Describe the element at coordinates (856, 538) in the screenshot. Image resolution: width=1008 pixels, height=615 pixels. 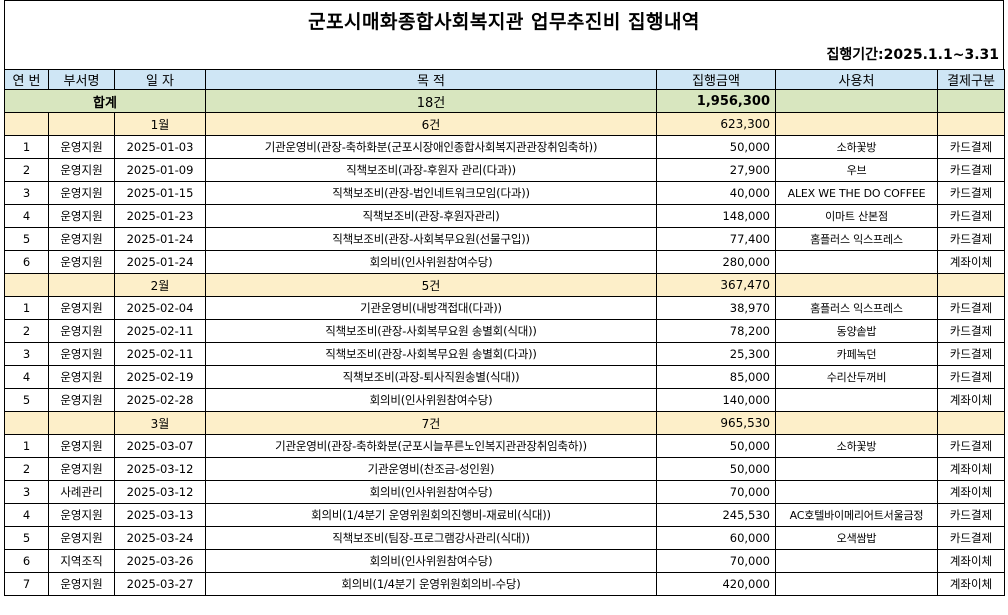
I see `row-vendor: 오색쌈밥` at that location.